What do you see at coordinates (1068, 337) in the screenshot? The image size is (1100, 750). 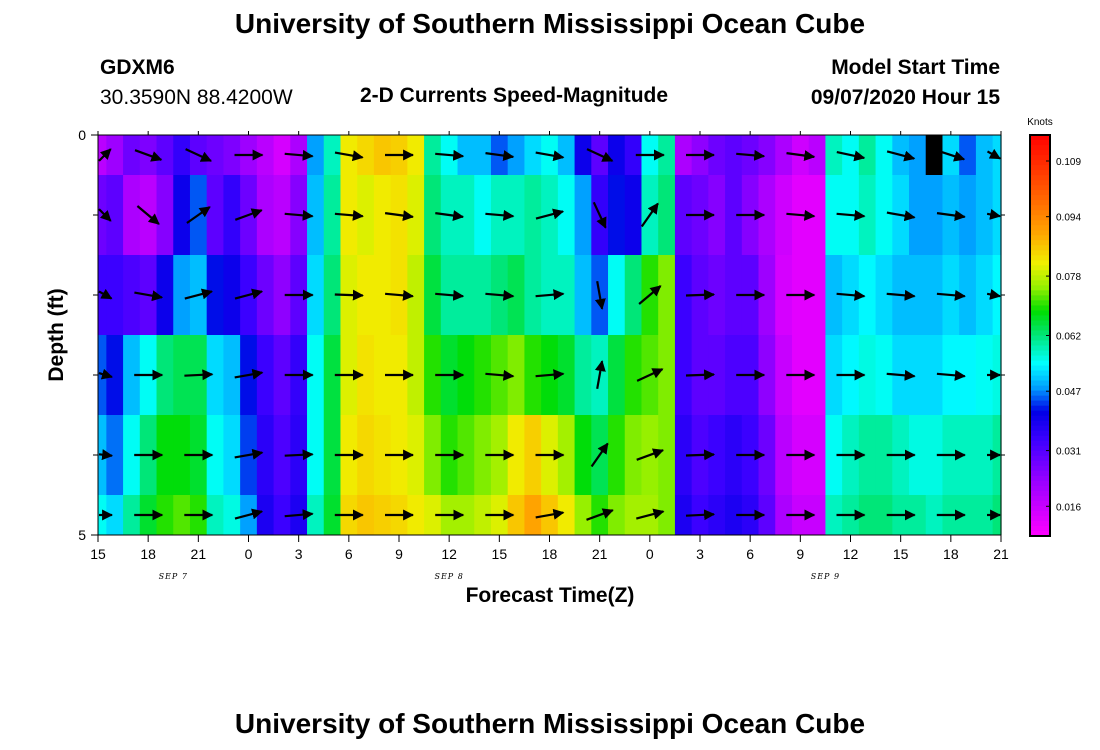 I see `colorbar-tick-label: 0.062` at bounding box center [1068, 337].